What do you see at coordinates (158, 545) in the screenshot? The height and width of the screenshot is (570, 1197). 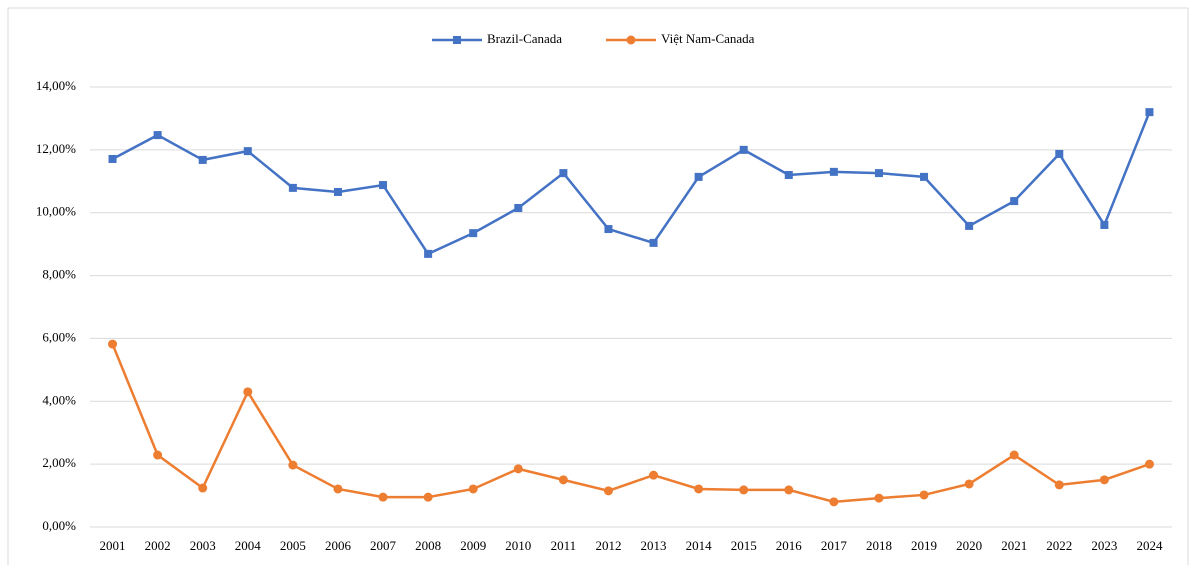 I see `x-tick-label: 2002` at bounding box center [158, 545].